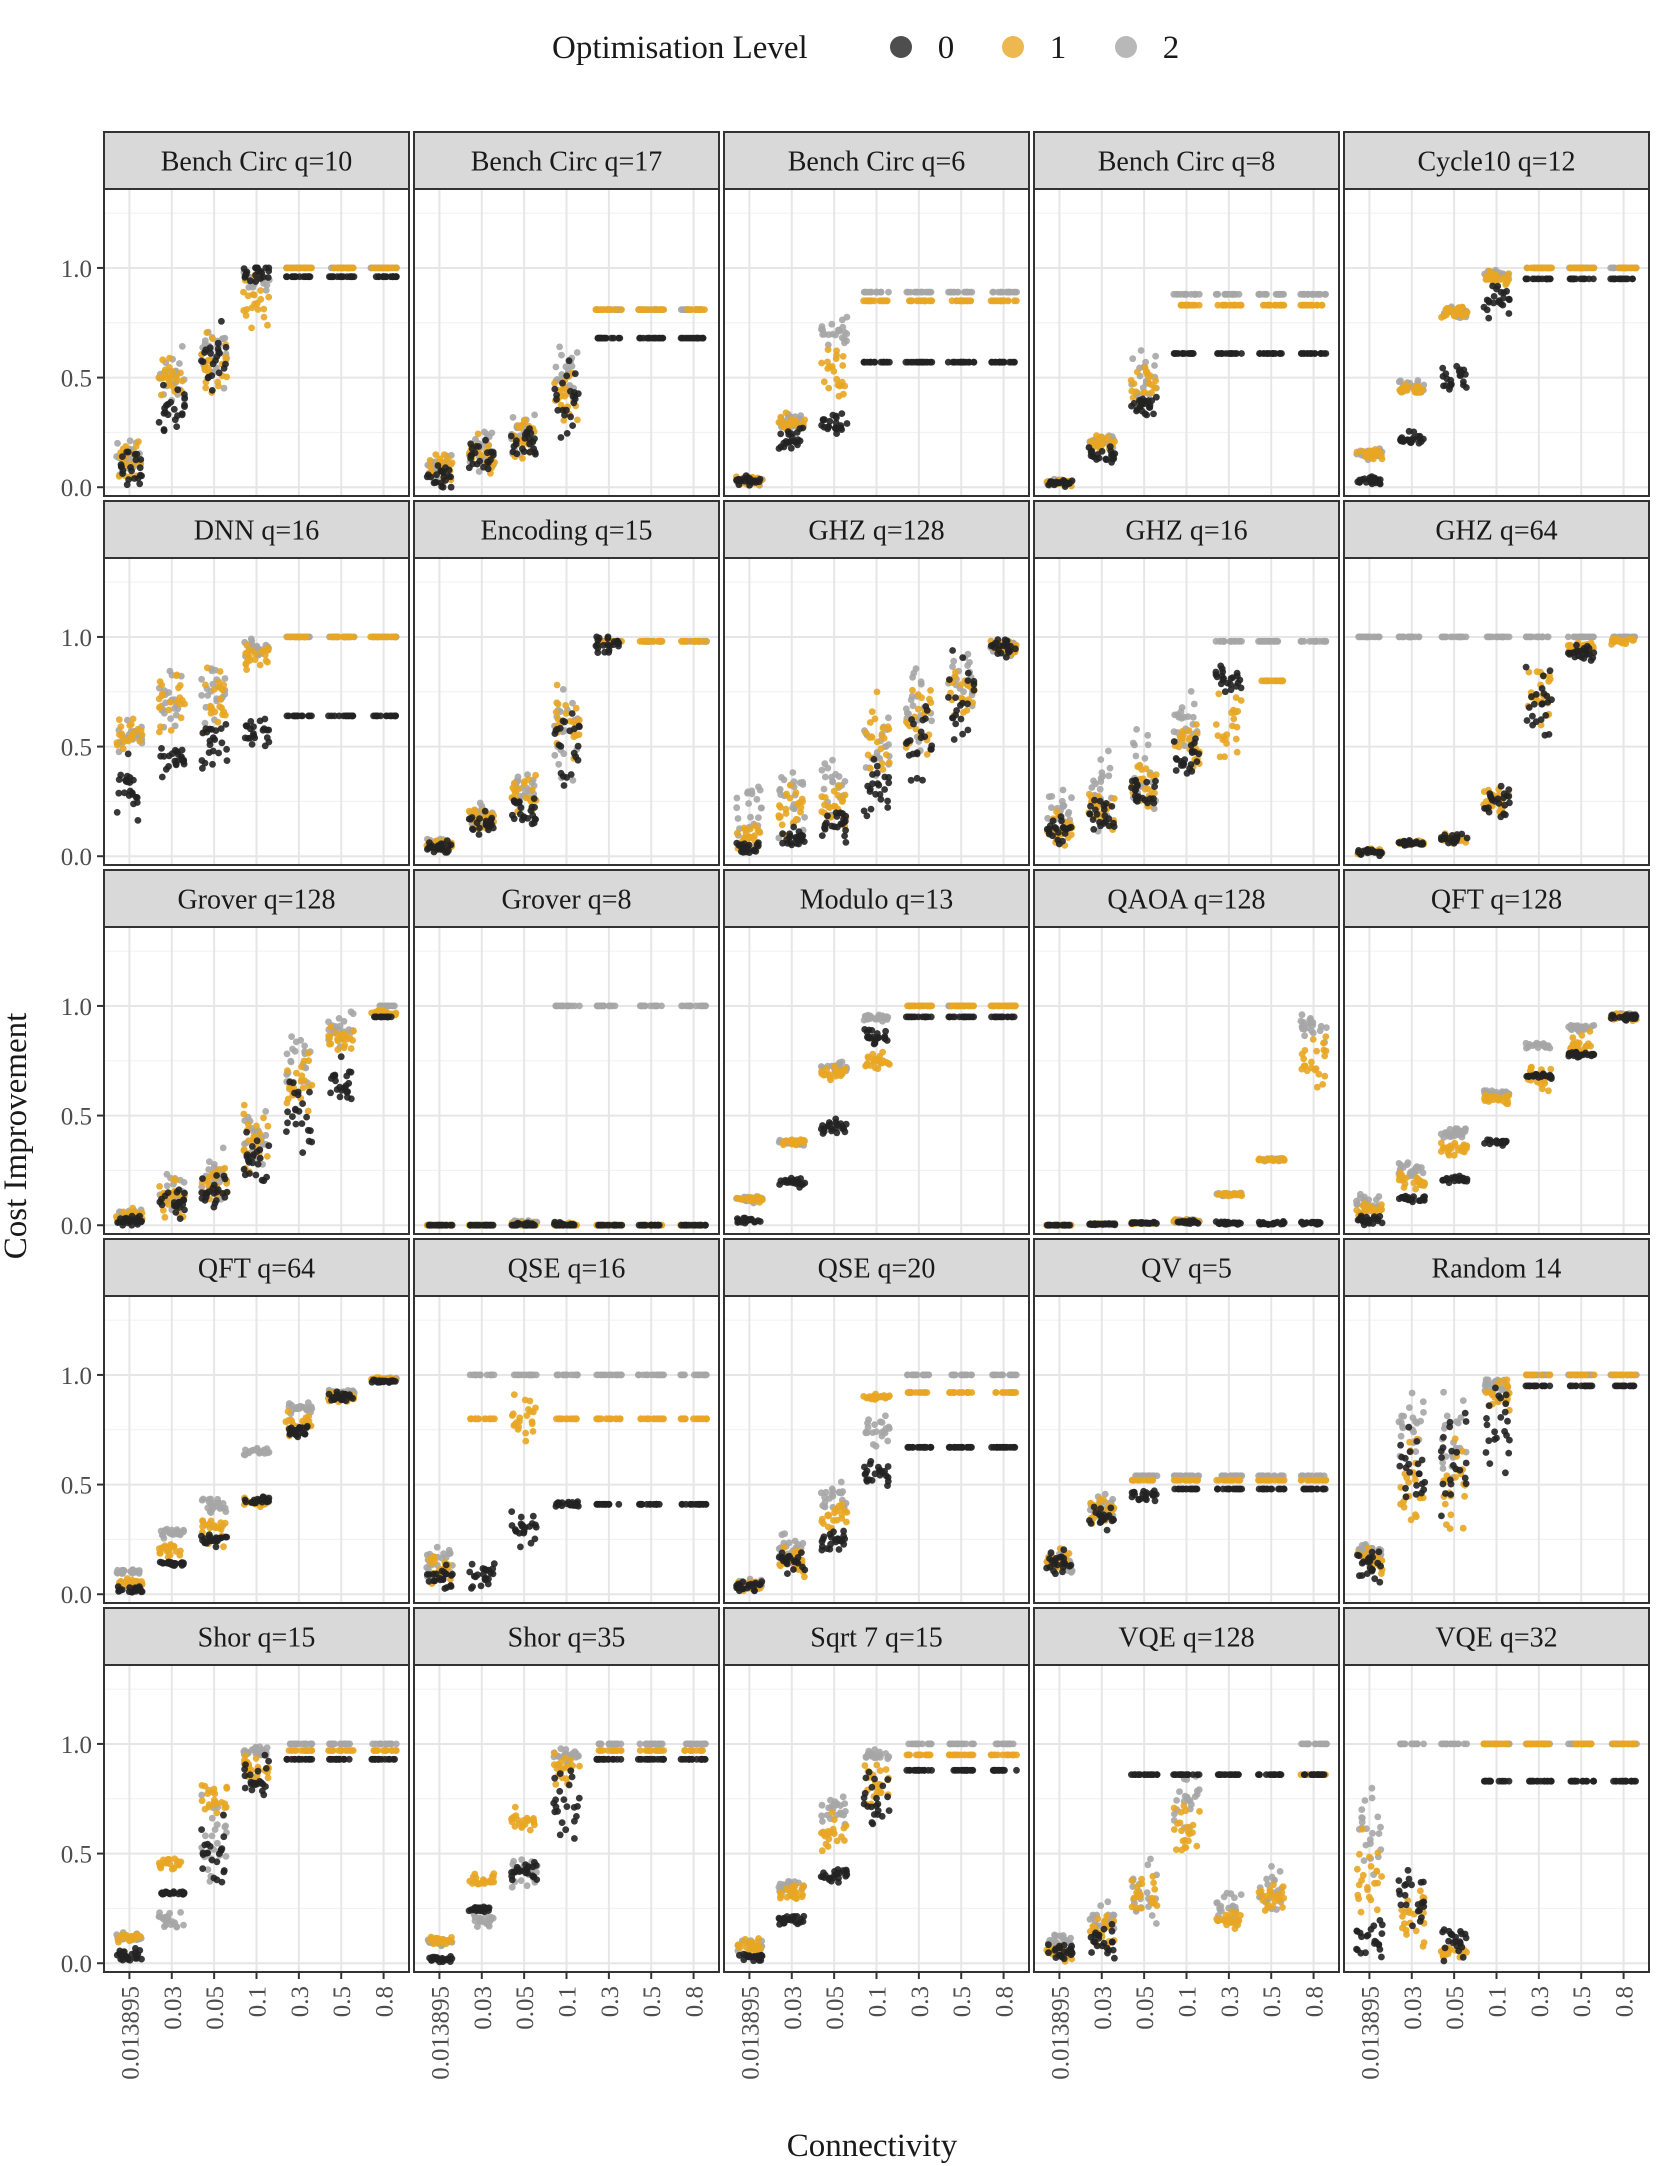  Describe the element at coordinates (876, 314) in the screenshot. I see `facet-panel: Bench Circ q=6` at that location.